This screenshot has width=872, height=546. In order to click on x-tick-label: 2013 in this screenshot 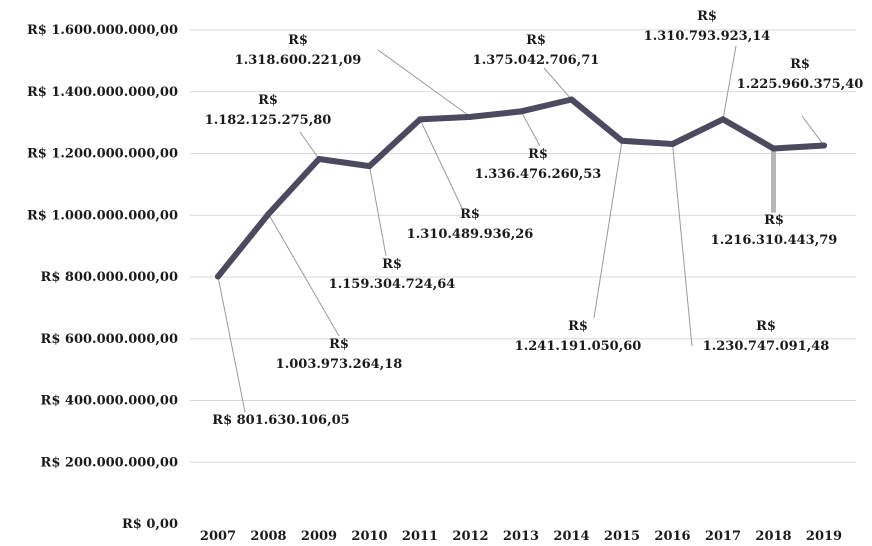, I will do `click(521, 536)`.